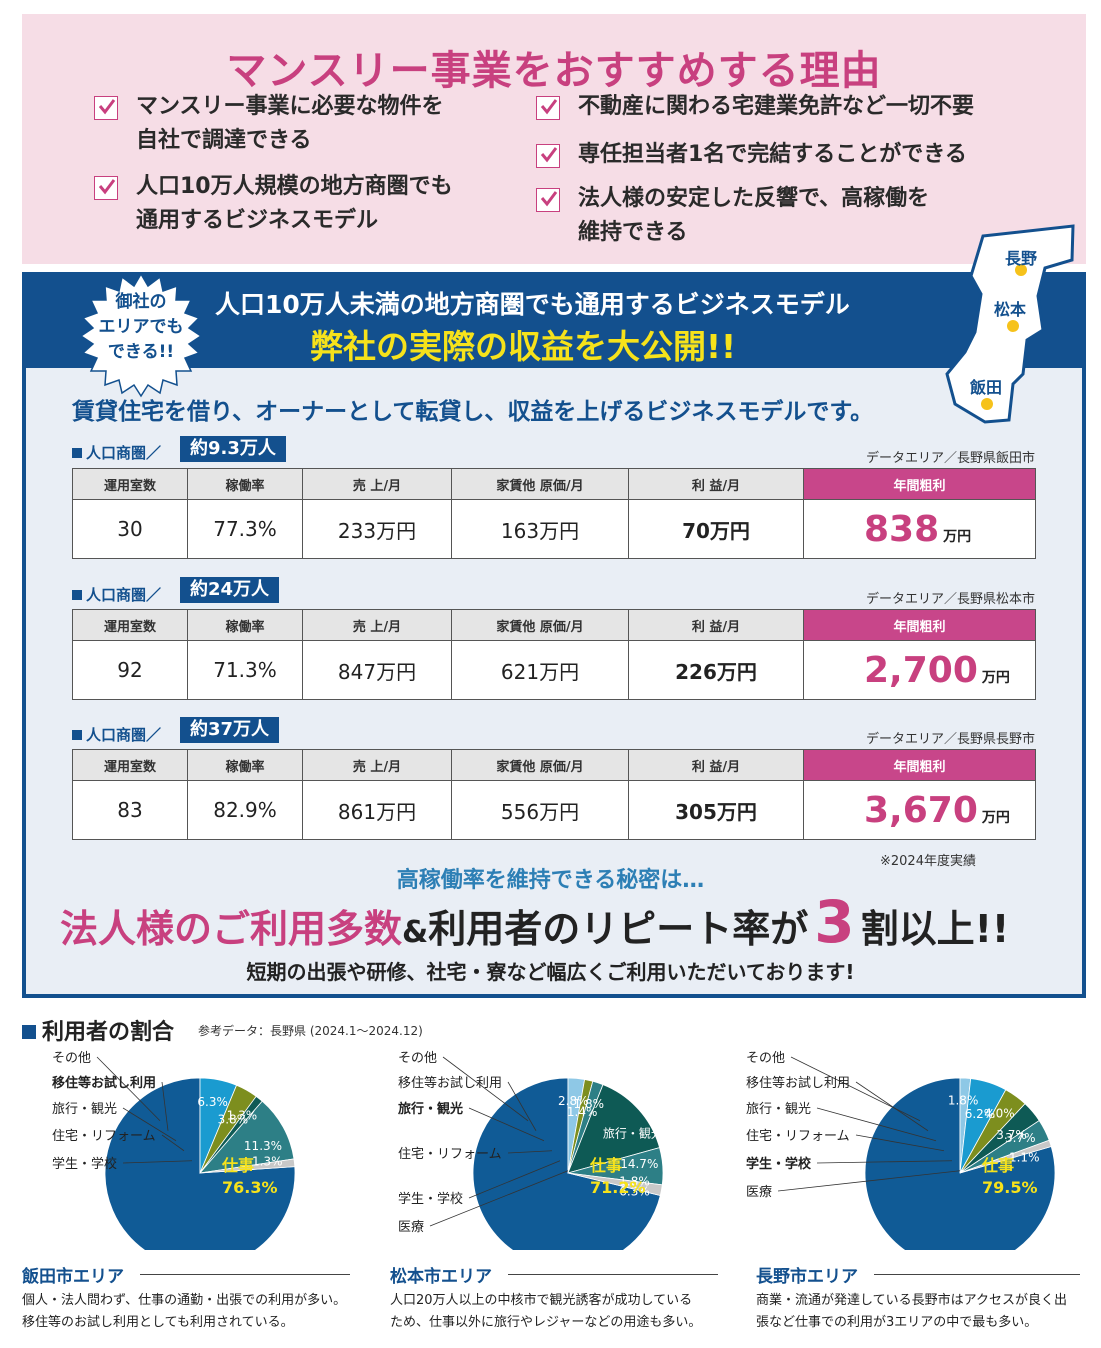 The height and width of the screenshot is (1348, 1101). What do you see at coordinates (999, 1114) in the screenshot?
I see `pie-percent-label: 4.0%` at bounding box center [999, 1114].